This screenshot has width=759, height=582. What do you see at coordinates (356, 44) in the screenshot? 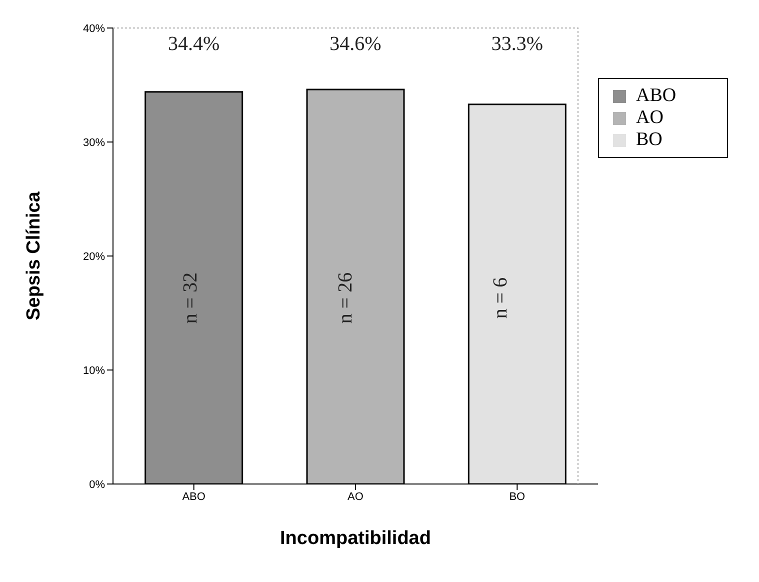
I see `data-label: 34.6%` at bounding box center [356, 44].